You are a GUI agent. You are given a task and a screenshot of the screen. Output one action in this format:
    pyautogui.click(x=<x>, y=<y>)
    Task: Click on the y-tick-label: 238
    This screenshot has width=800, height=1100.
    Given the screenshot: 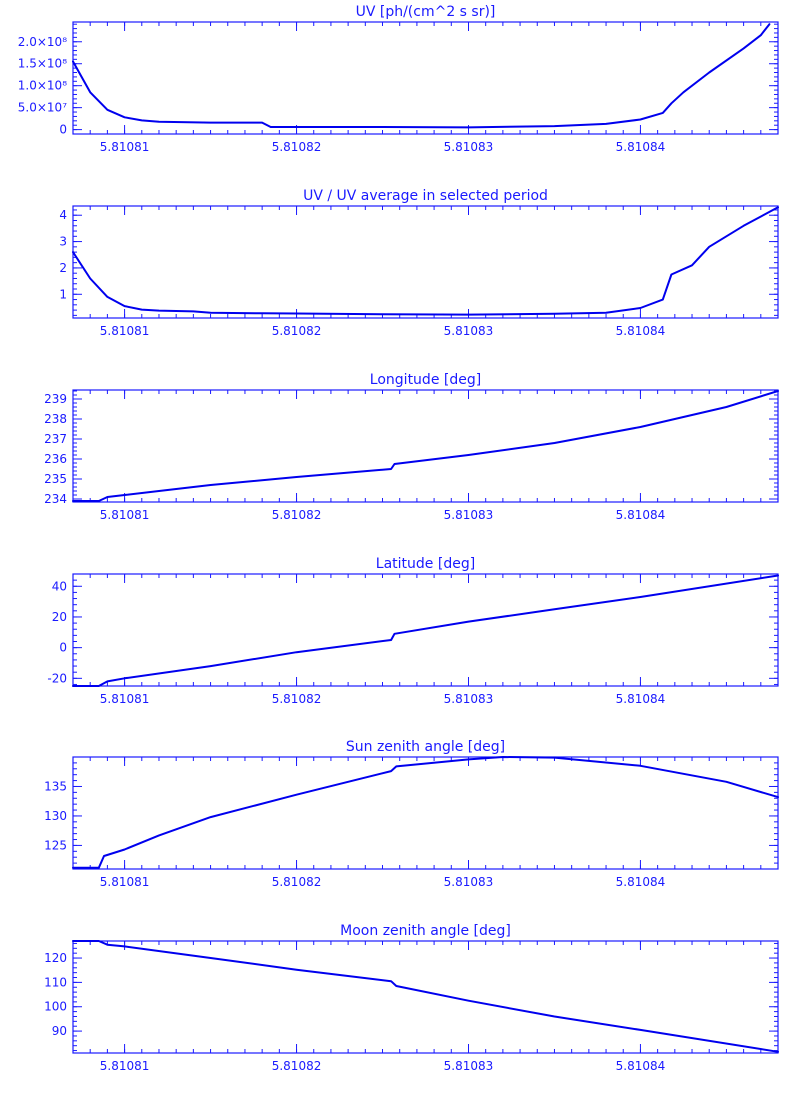 What is the action you would take?
    pyautogui.click(x=55, y=419)
    